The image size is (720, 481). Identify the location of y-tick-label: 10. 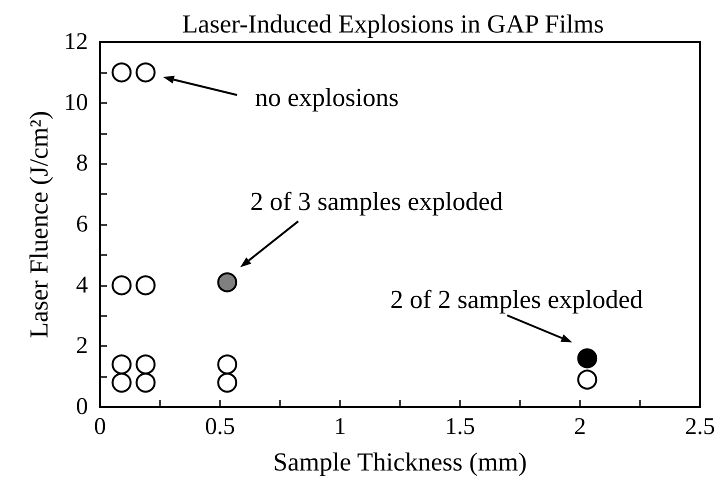
(76, 103).